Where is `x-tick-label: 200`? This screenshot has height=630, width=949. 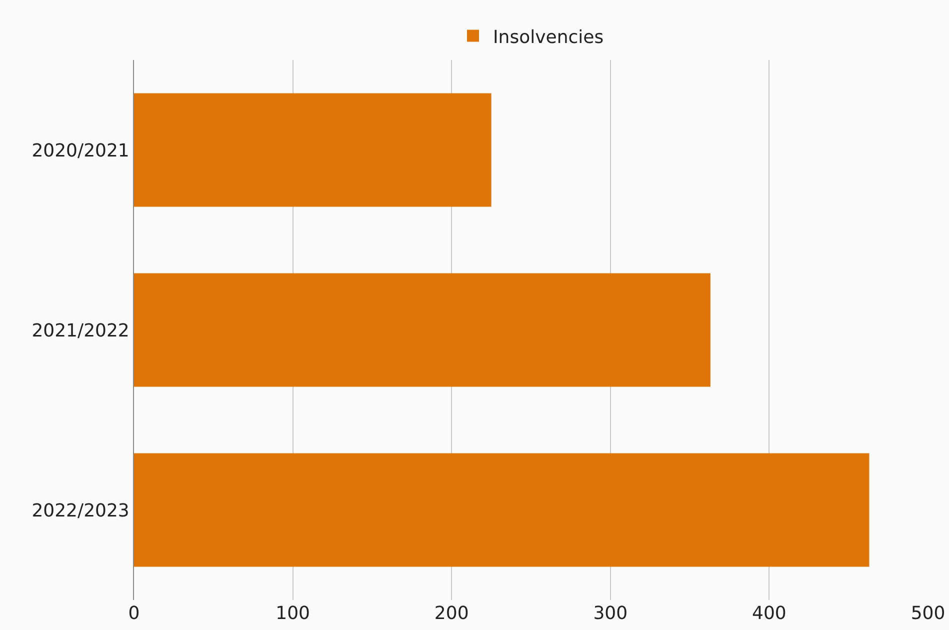 x-tick-label: 200 is located at coordinates (451, 613).